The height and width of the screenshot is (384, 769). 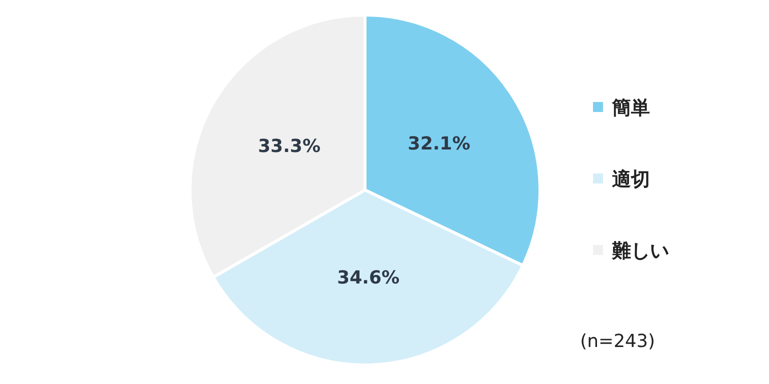 What do you see at coordinates (368, 277) in the screenshot?
I see `data-label: 34.6%` at bounding box center [368, 277].